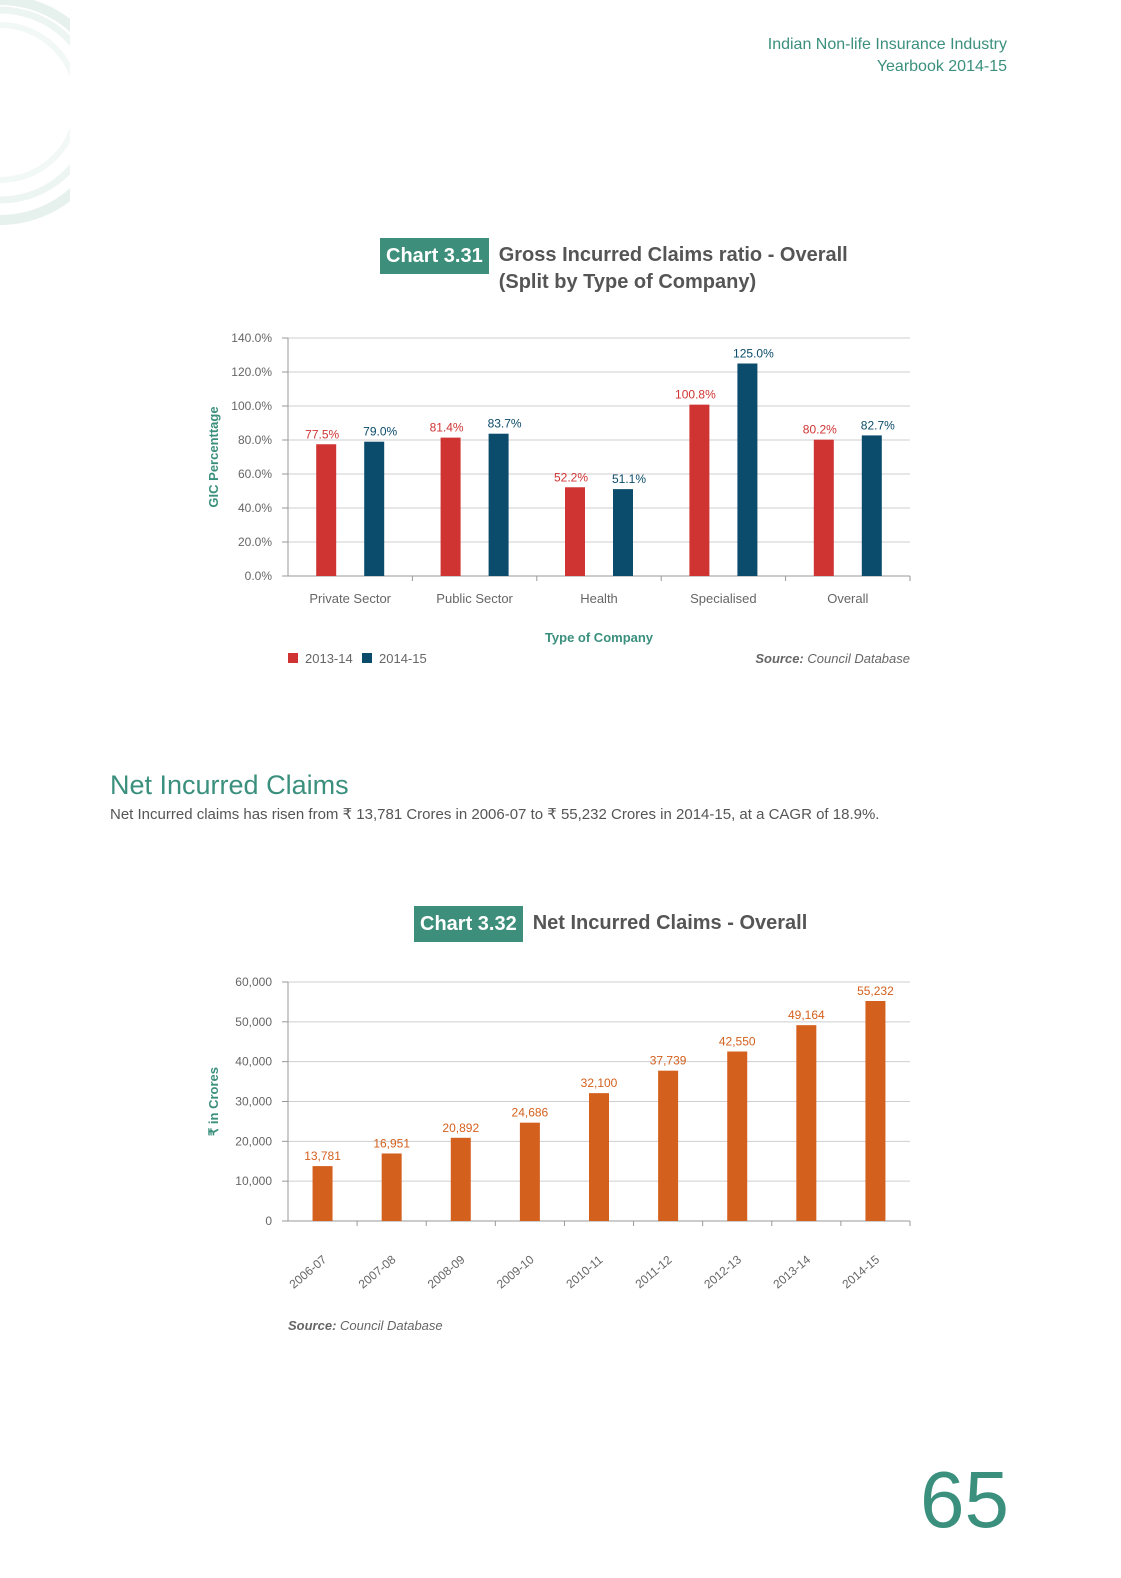 The width and height of the screenshot is (1121, 1578). I want to click on data-label: 24,686, so click(530, 1113).